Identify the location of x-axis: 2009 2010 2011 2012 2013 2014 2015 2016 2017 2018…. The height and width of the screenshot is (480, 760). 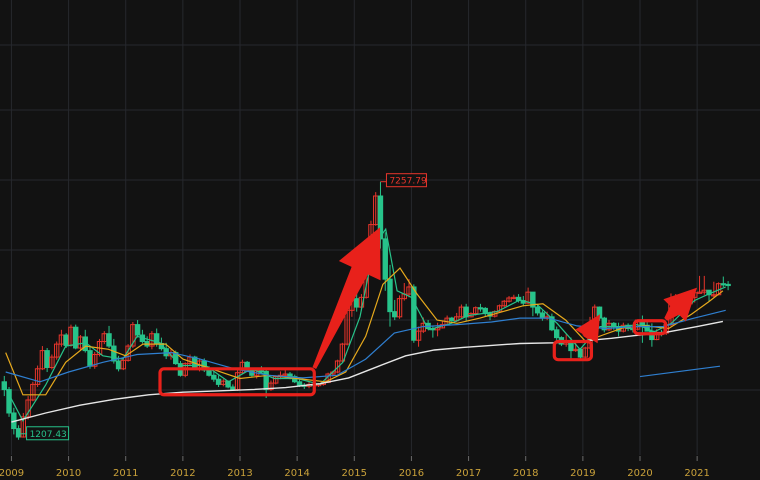
(355, 467).